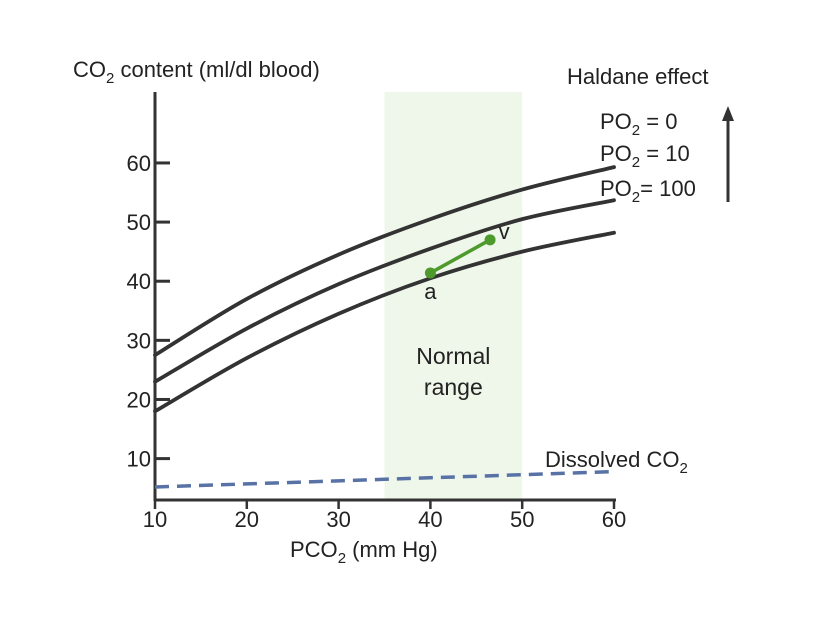  What do you see at coordinates (638, 124) in the screenshot?
I see `series-label-po2-0: PO2 = 0` at bounding box center [638, 124].